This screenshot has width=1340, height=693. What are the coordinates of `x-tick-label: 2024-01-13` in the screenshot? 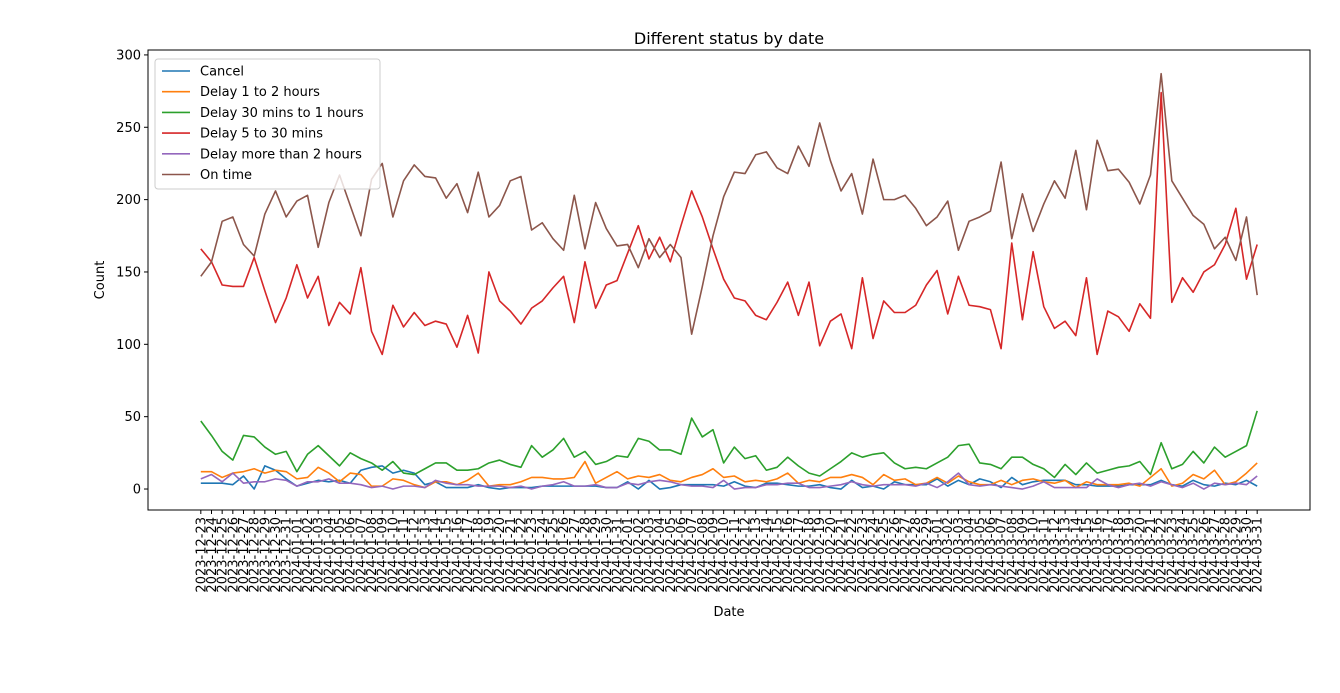 It's located at (425, 555).